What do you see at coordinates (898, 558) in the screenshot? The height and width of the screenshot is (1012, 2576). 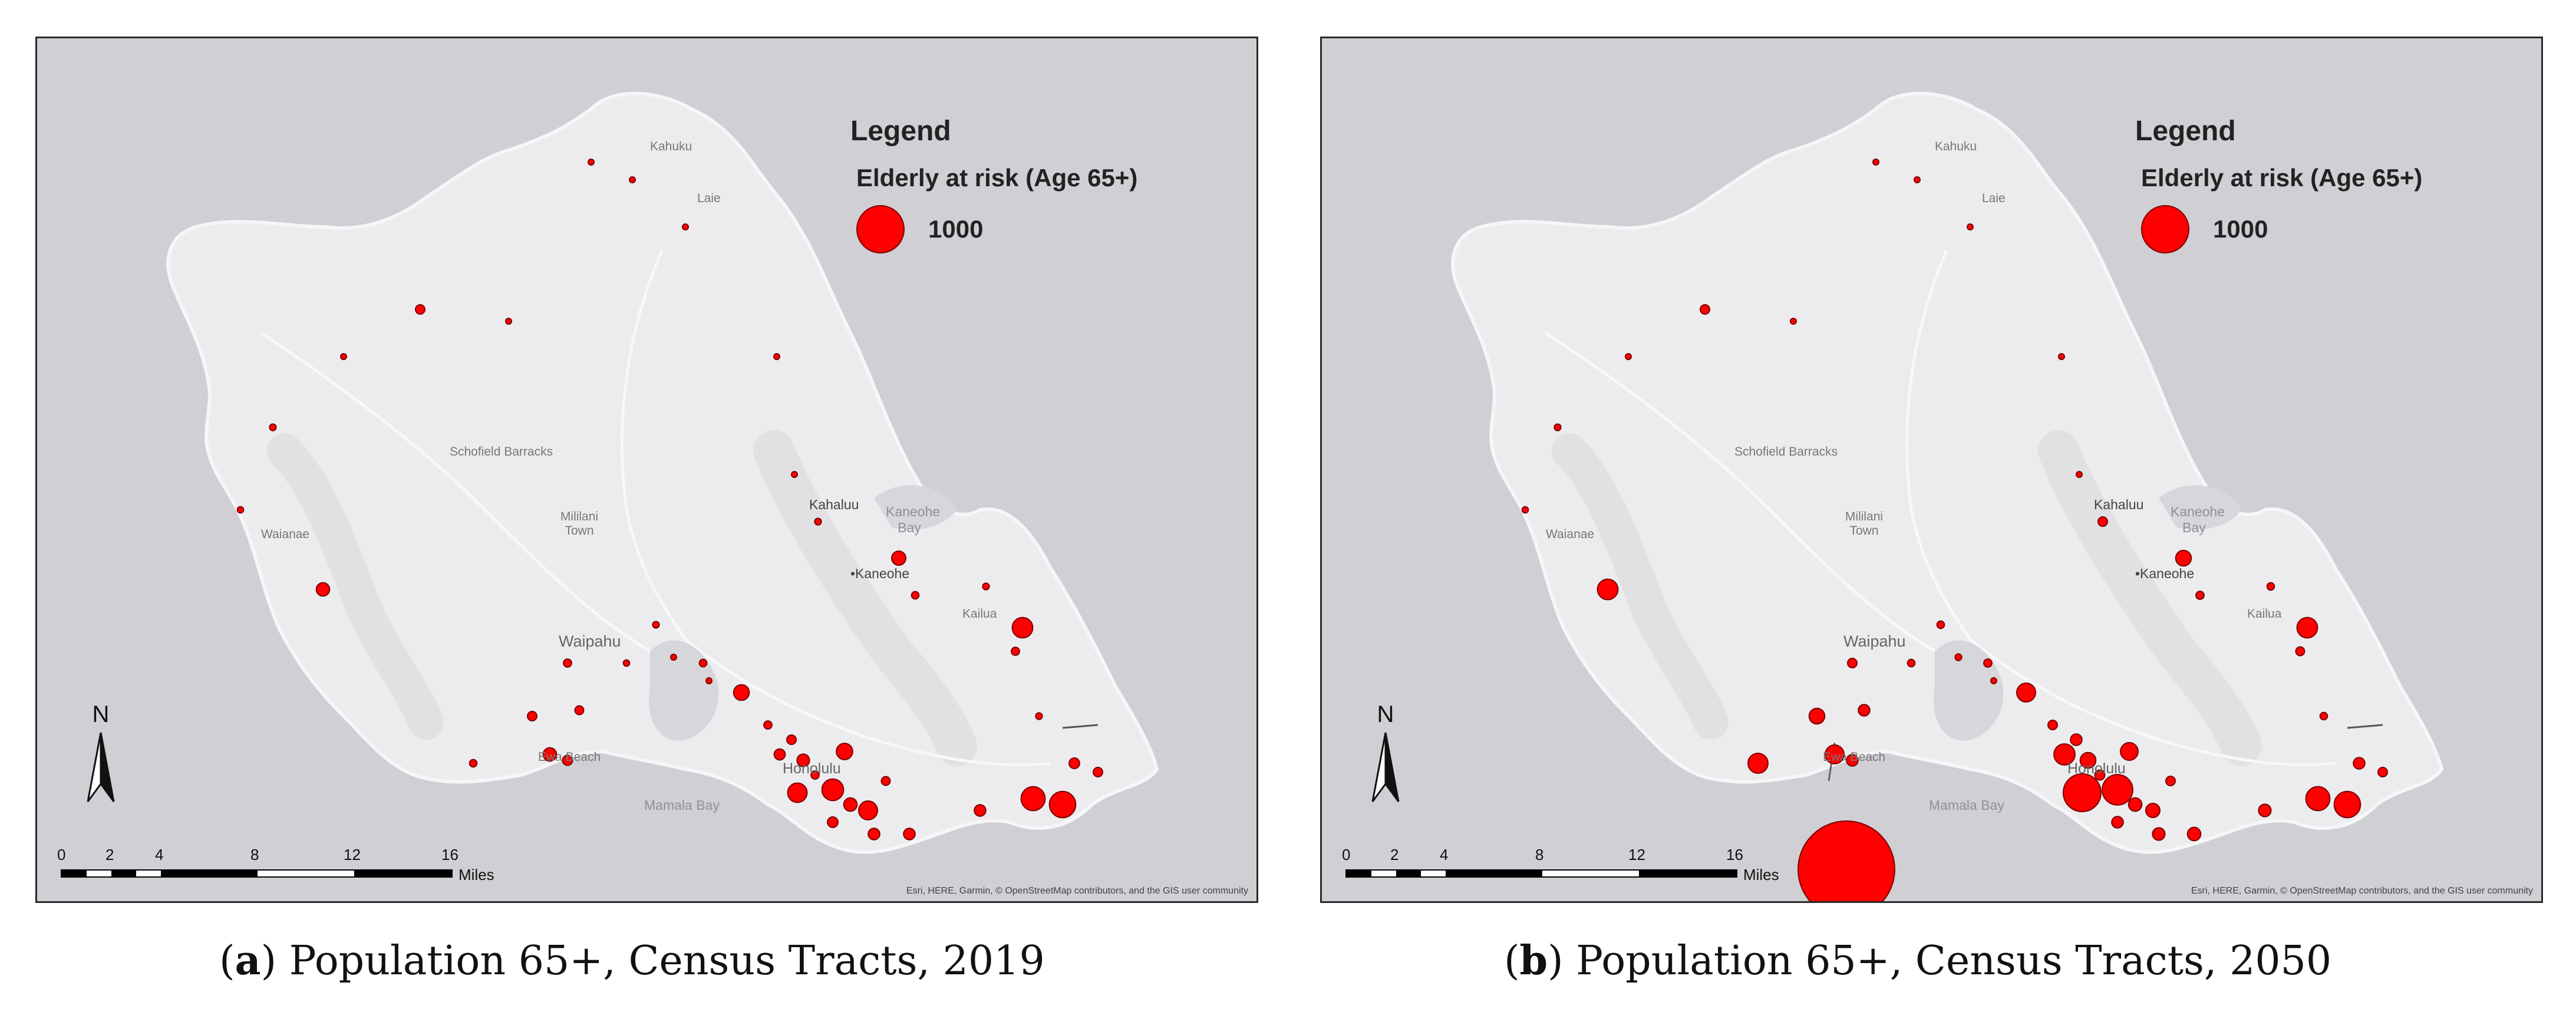 I see `risk-symbol-kaneohe` at bounding box center [898, 558].